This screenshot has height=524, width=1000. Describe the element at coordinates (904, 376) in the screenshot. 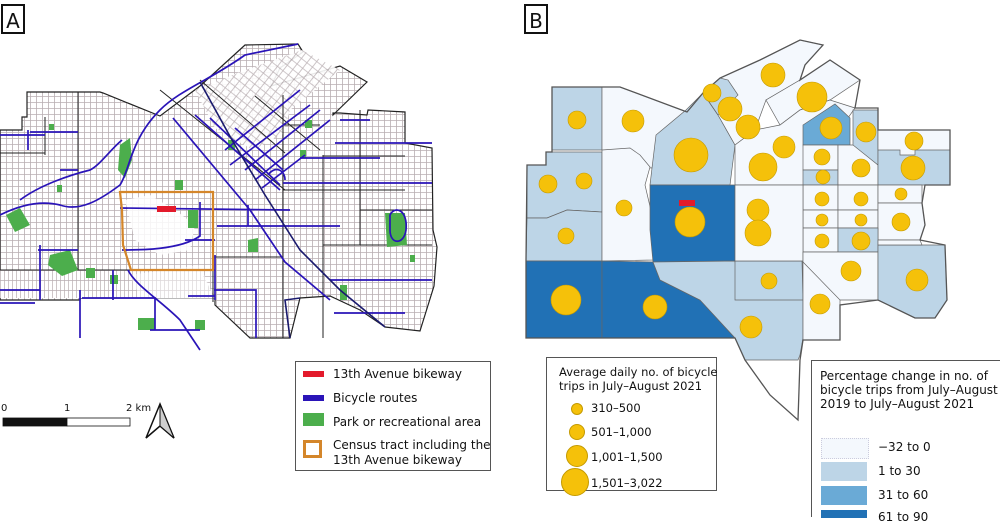

I see `legend-choropleth-title-line1: Percentage change in no. of` at that location.